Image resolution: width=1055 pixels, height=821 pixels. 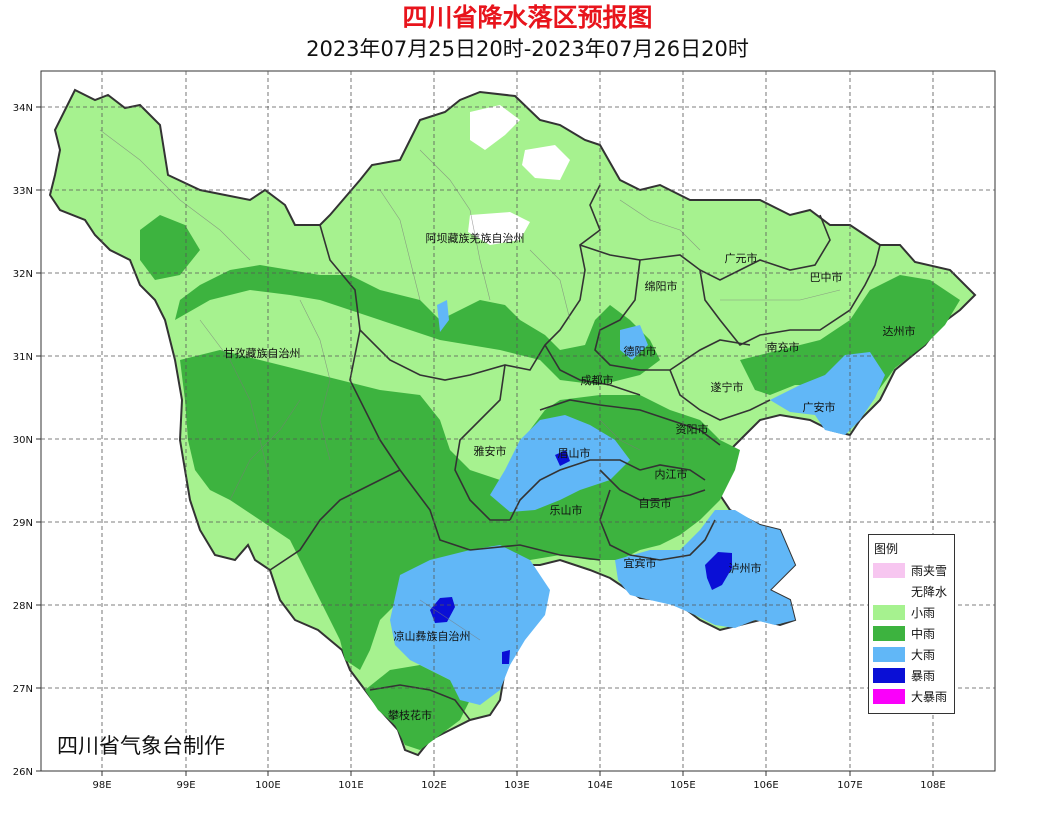 I want to click on city-label: 甘孜藏族自治州, so click(x=262, y=353).